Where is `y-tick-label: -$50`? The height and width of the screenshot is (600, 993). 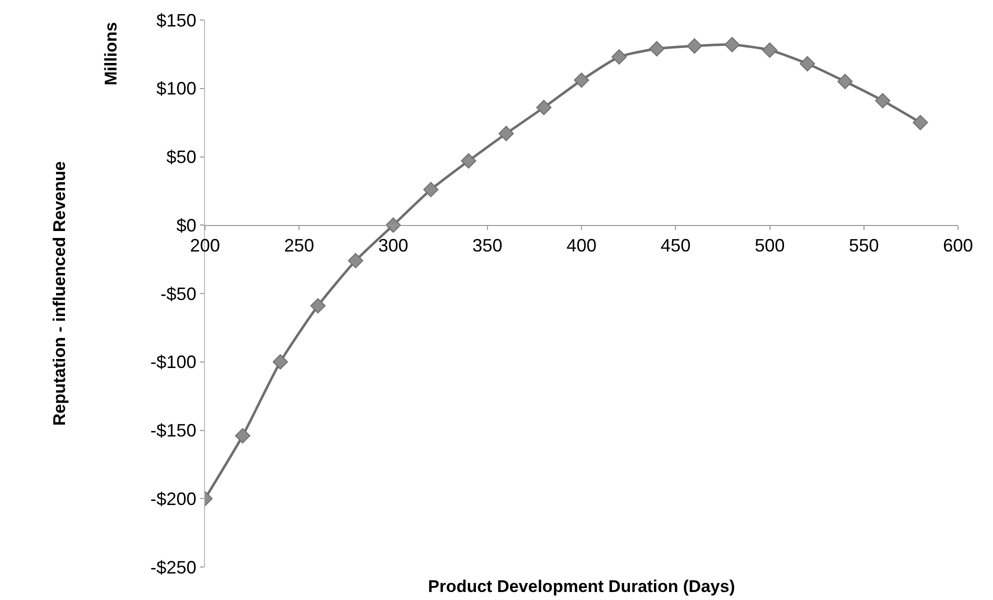 y-tick-label: -$50 is located at coordinates (178, 294).